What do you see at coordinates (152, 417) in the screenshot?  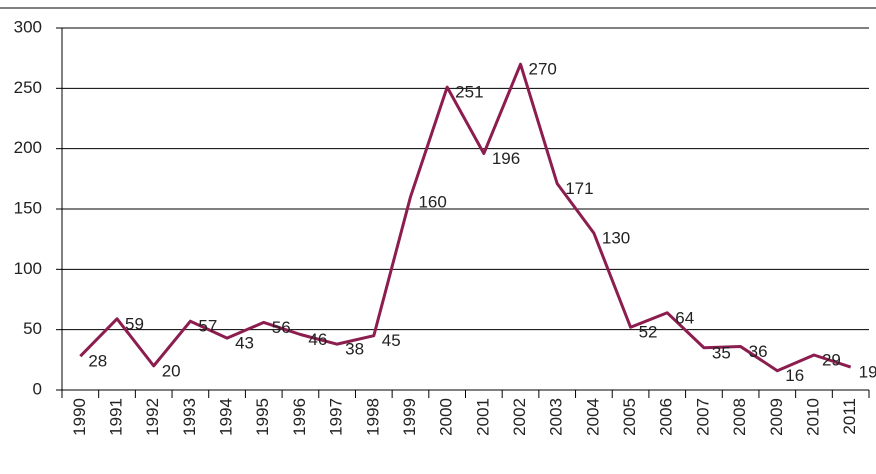 I see `x-tick-label: 1992` at bounding box center [152, 417].